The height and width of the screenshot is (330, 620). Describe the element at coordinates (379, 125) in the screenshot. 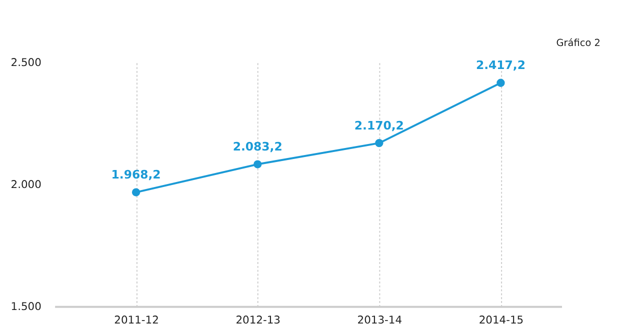

I see `data-label: 2.170,2` at that location.